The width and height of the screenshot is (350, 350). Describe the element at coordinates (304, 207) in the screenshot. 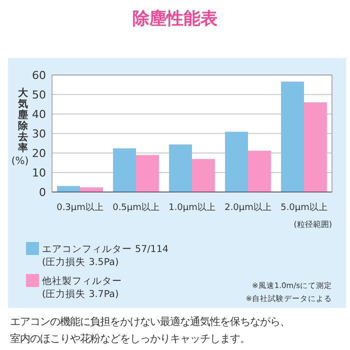

I see `x-tick-label: 5.0μm以上` at that location.